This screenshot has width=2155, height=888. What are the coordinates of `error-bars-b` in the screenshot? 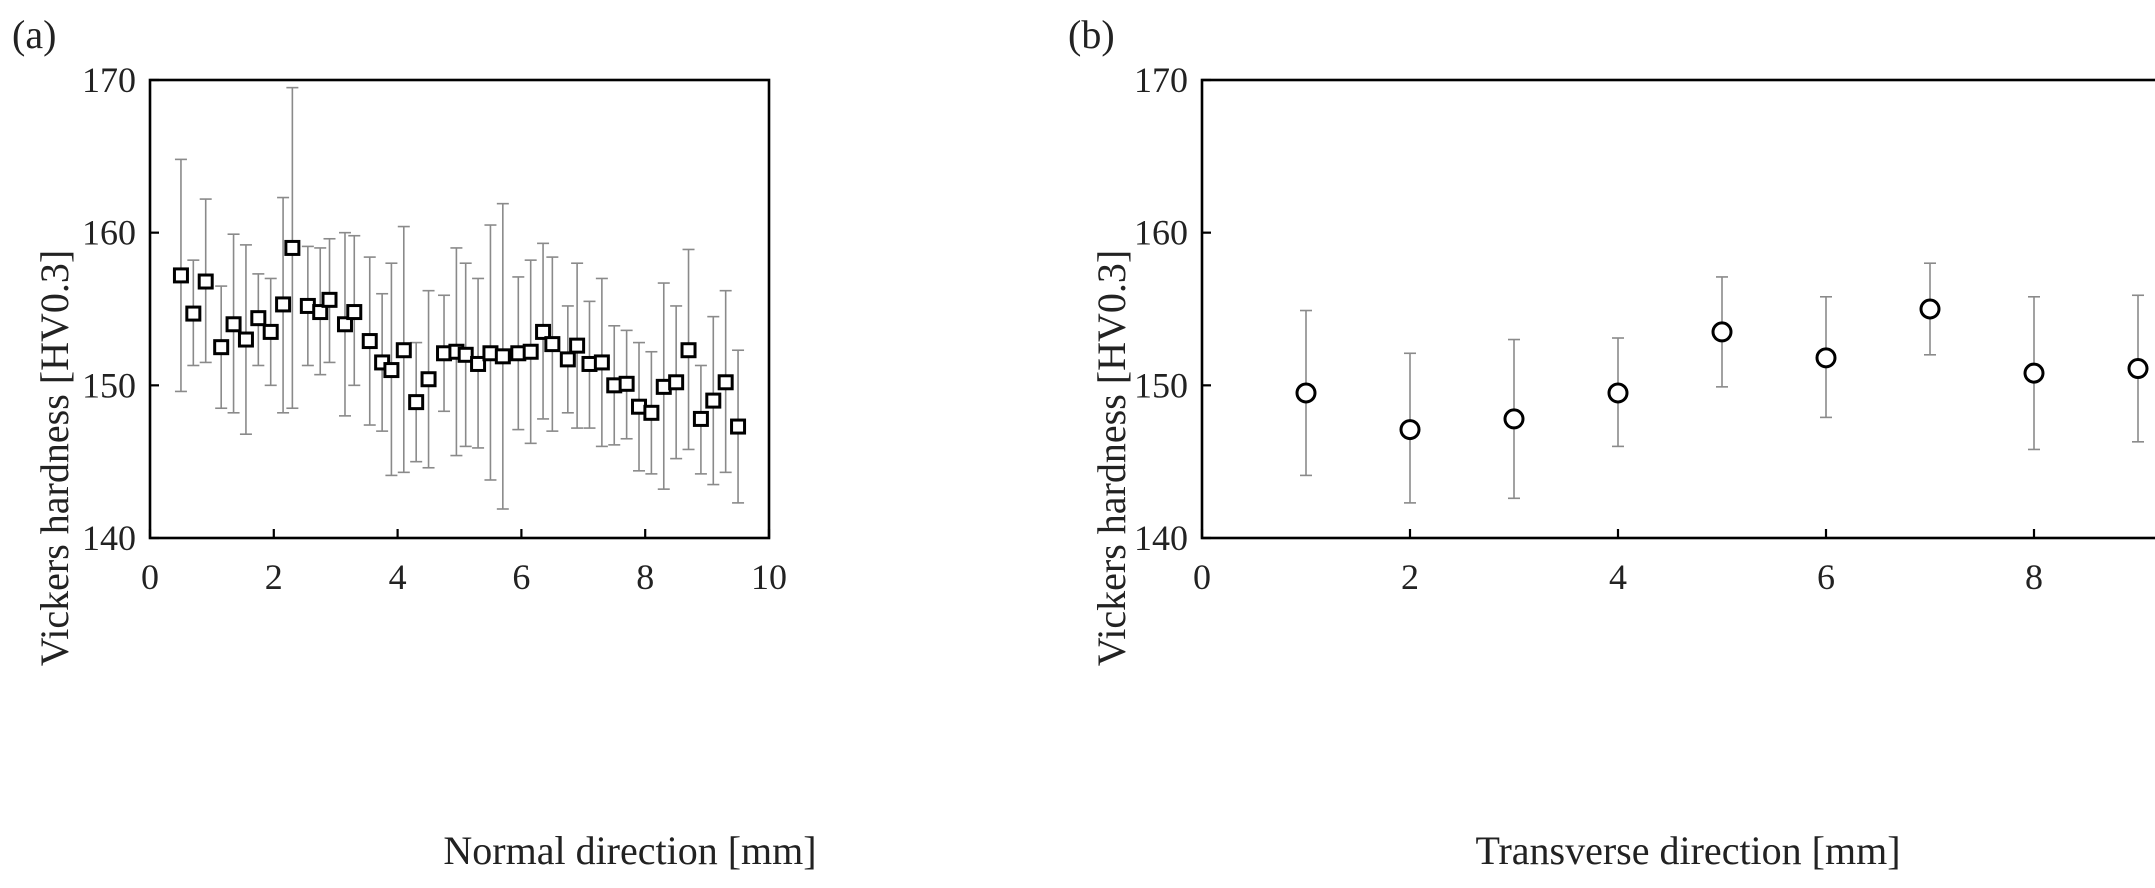 It's located at (1722, 383).